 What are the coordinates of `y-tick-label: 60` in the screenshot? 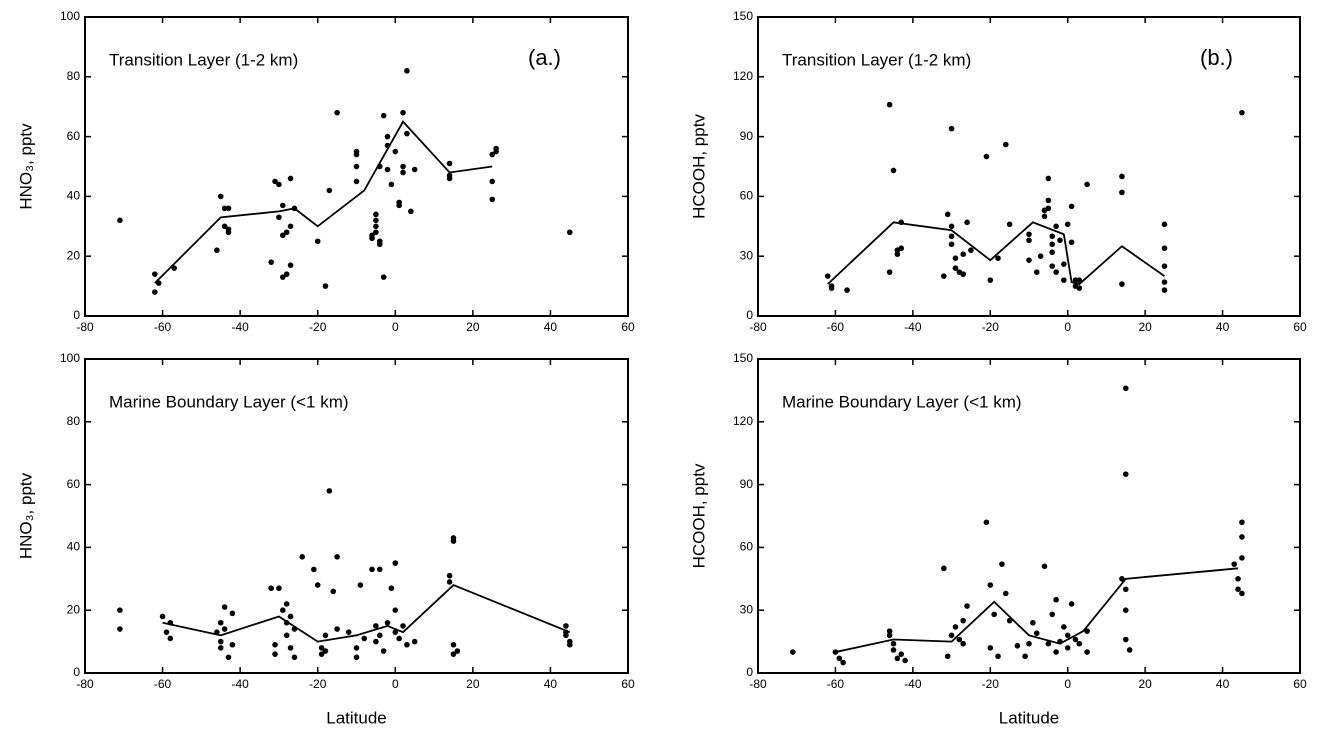 It's located at (74, 136).